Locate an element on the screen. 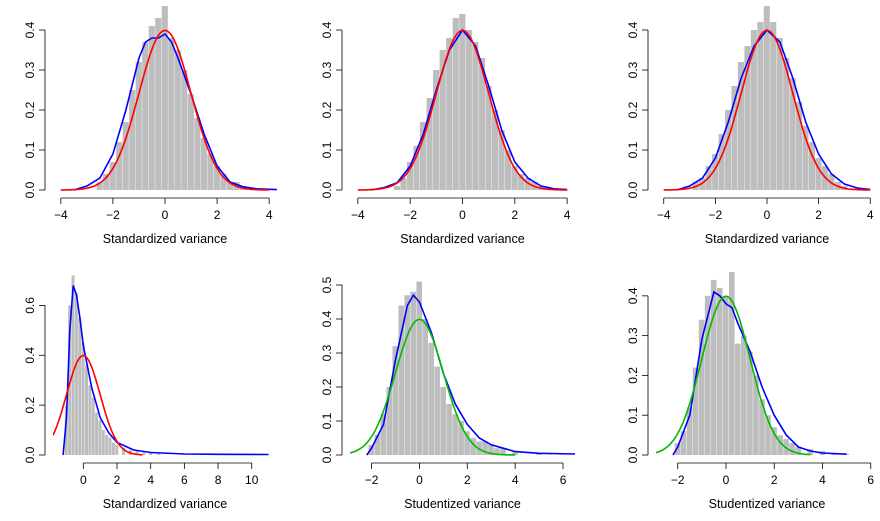 The image size is (880, 521). plot-area is located at coordinates (462, 102).